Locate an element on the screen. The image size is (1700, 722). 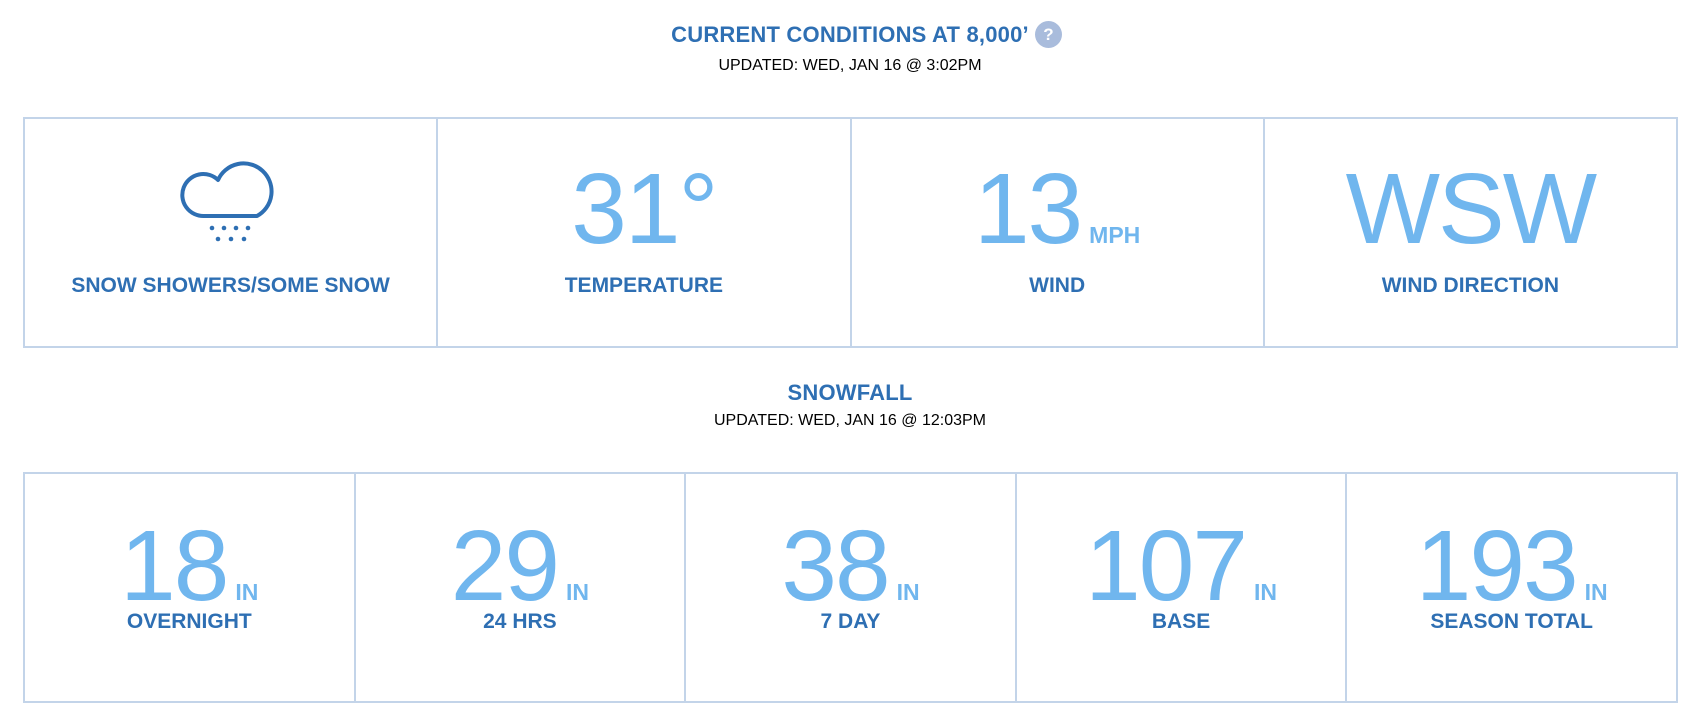
temperature-value: 31° is located at coordinates (643, 209).